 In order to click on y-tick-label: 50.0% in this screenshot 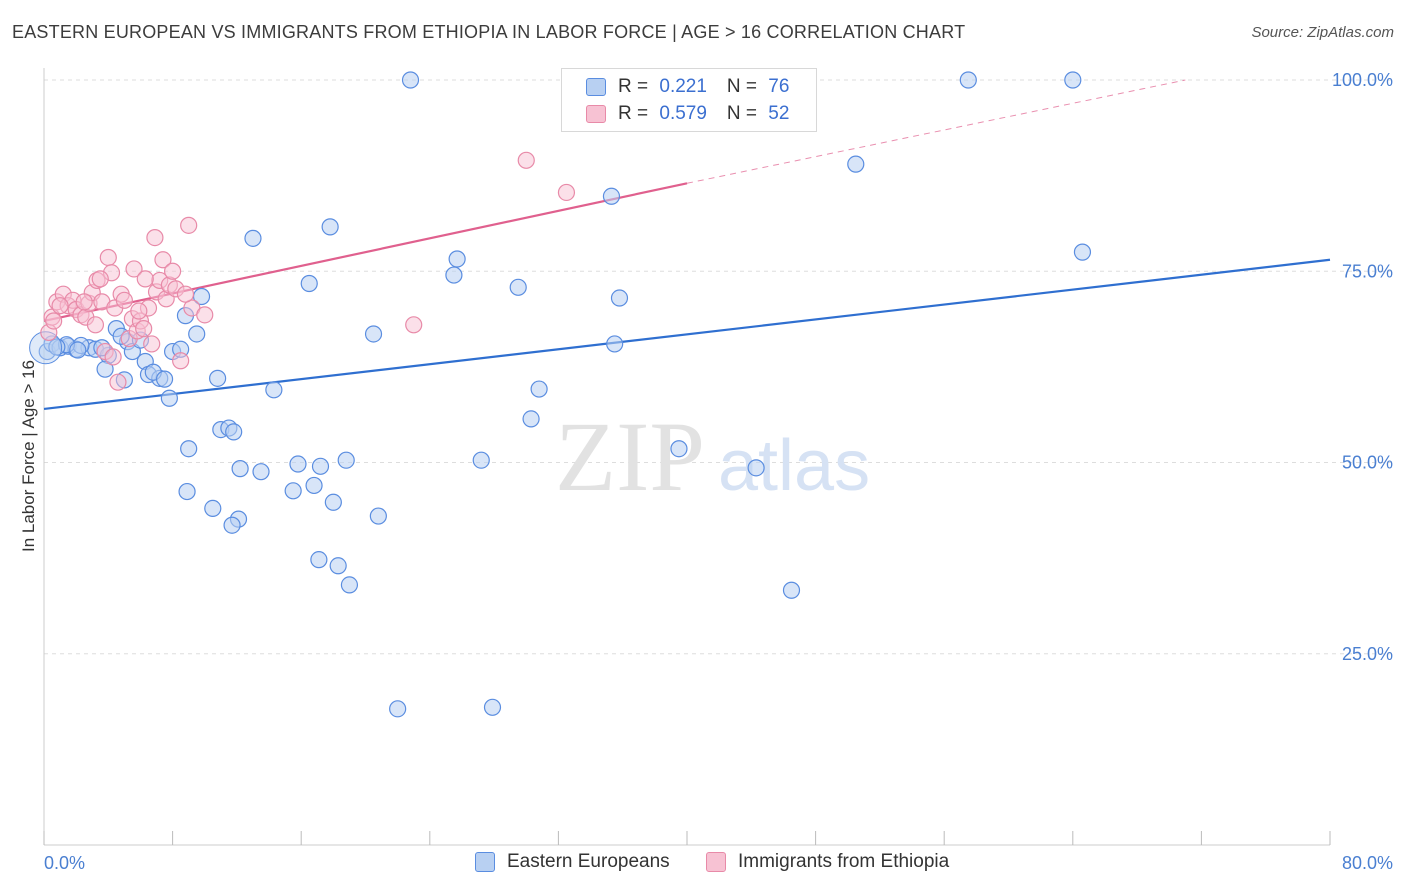, I will do `click(1367, 463)`.